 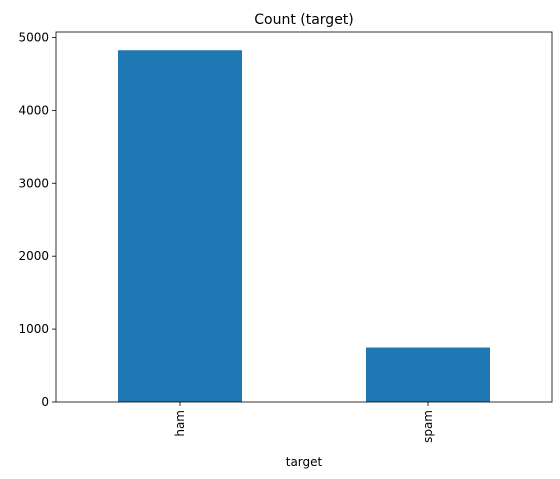 I want to click on y-tick-label-1000: 1000, so click(x=33, y=329).